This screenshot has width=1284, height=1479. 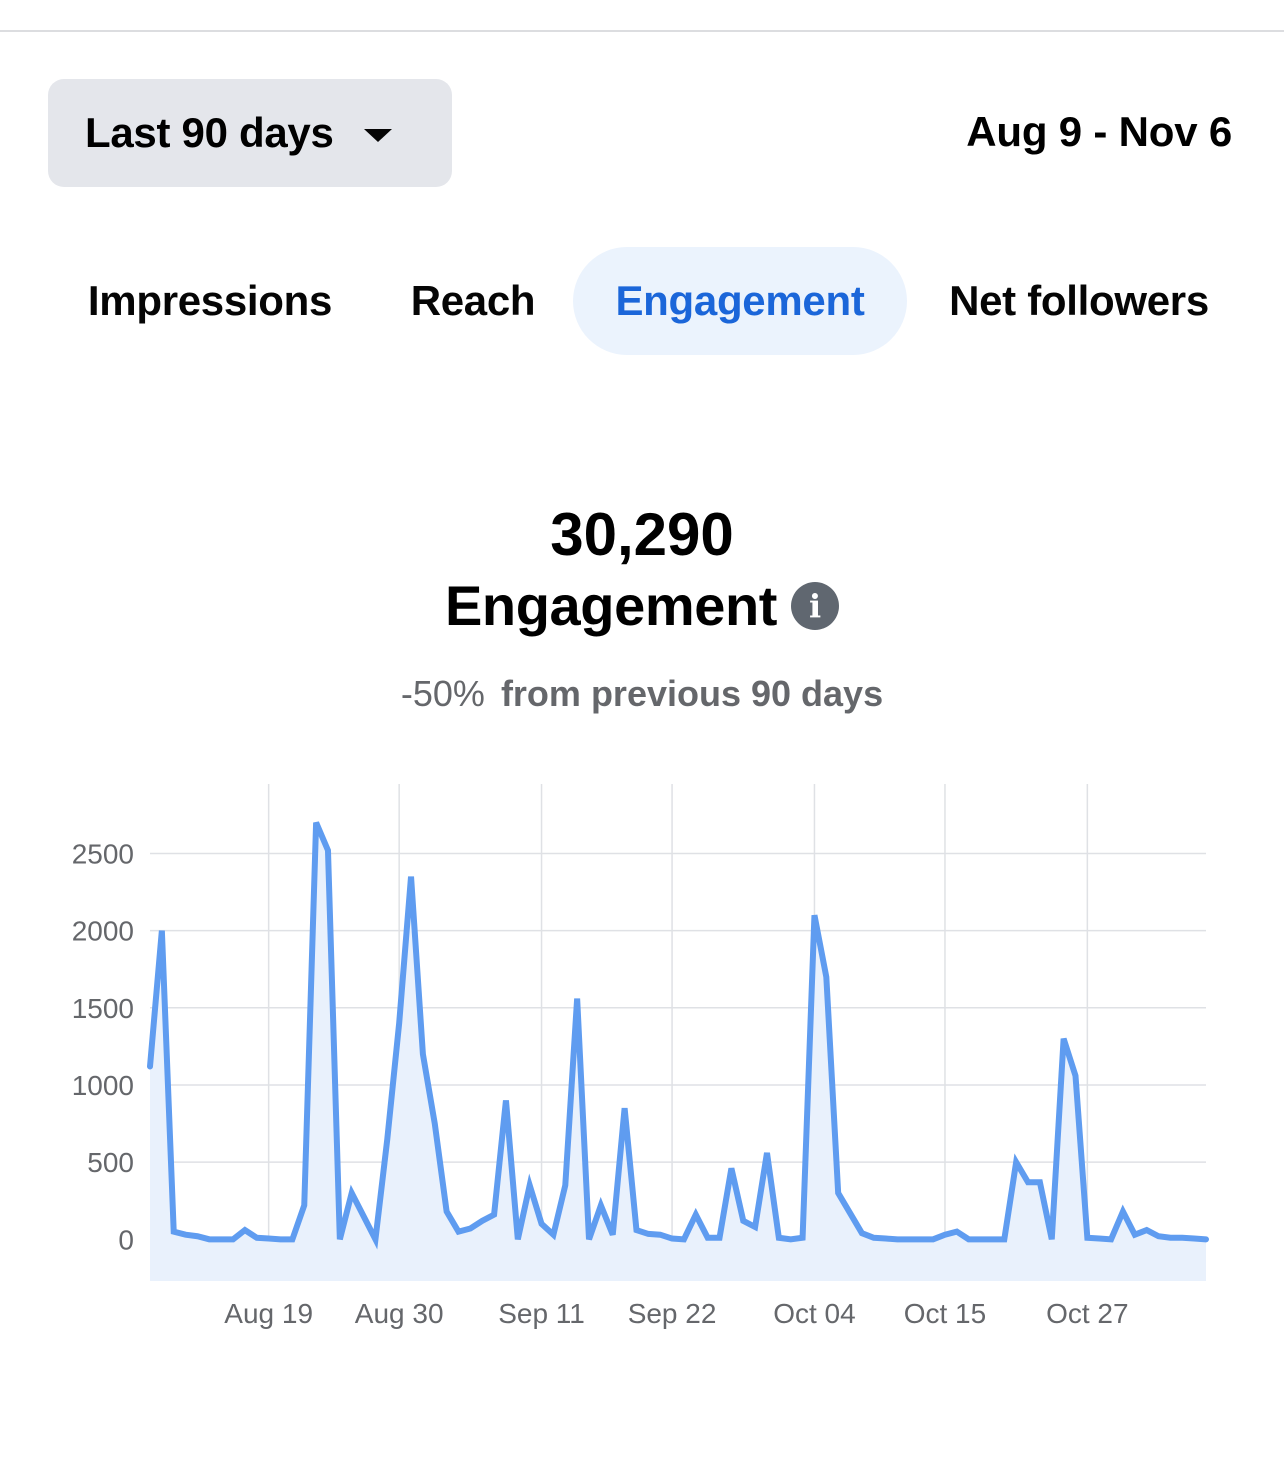 I want to click on date-range-dropdown-label: Last 90 days, so click(x=209, y=132).